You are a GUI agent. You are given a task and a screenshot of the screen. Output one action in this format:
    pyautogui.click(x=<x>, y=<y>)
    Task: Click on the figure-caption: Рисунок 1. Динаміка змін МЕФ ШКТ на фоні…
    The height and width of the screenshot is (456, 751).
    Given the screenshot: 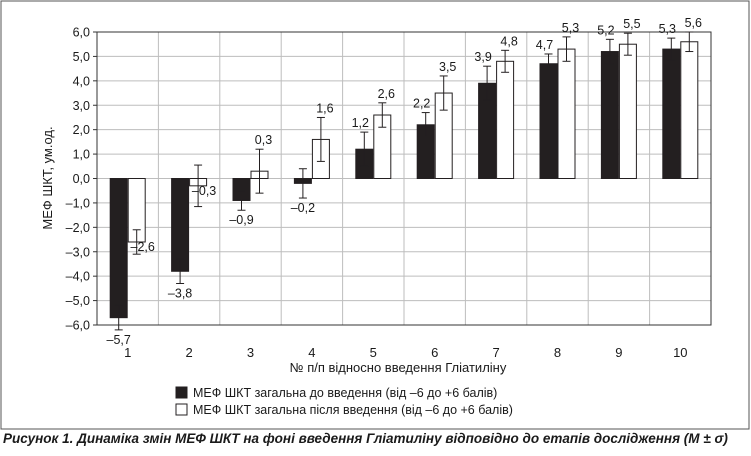 What is the action you would take?
    pyautogui.click(x=365, y=438)
    